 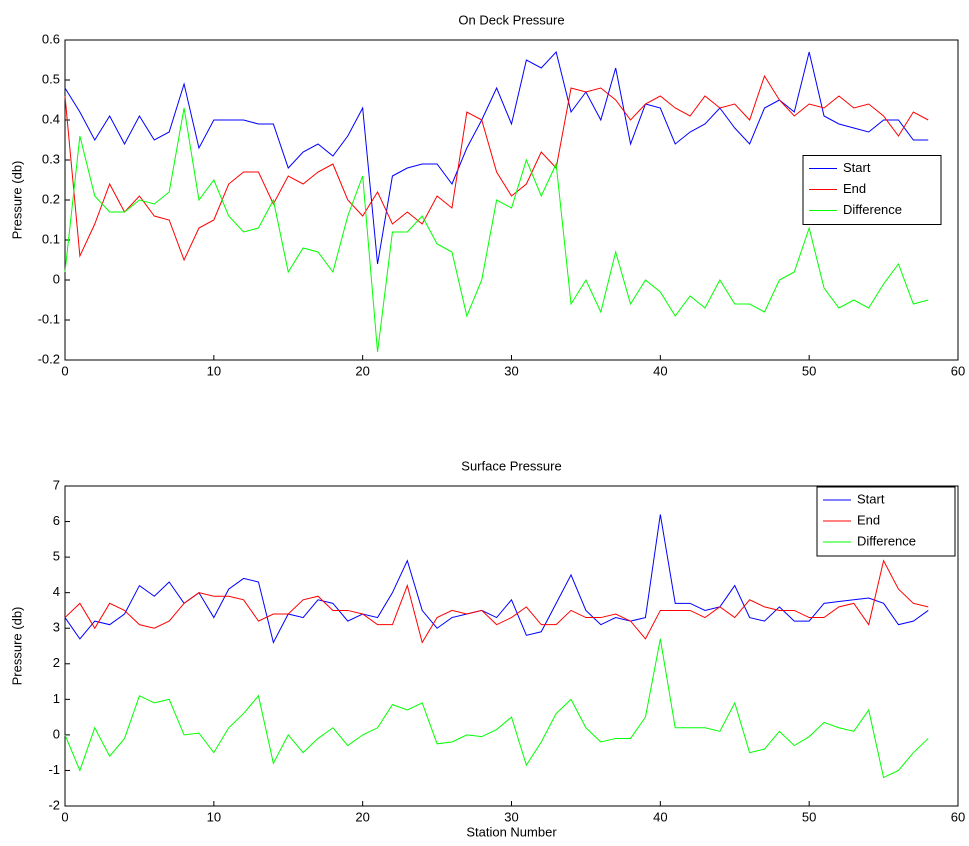 What do you see at coordinates (56, 662) in the screenshot?
I see `y-tick-label: 2` at bounding box center [56, 662].